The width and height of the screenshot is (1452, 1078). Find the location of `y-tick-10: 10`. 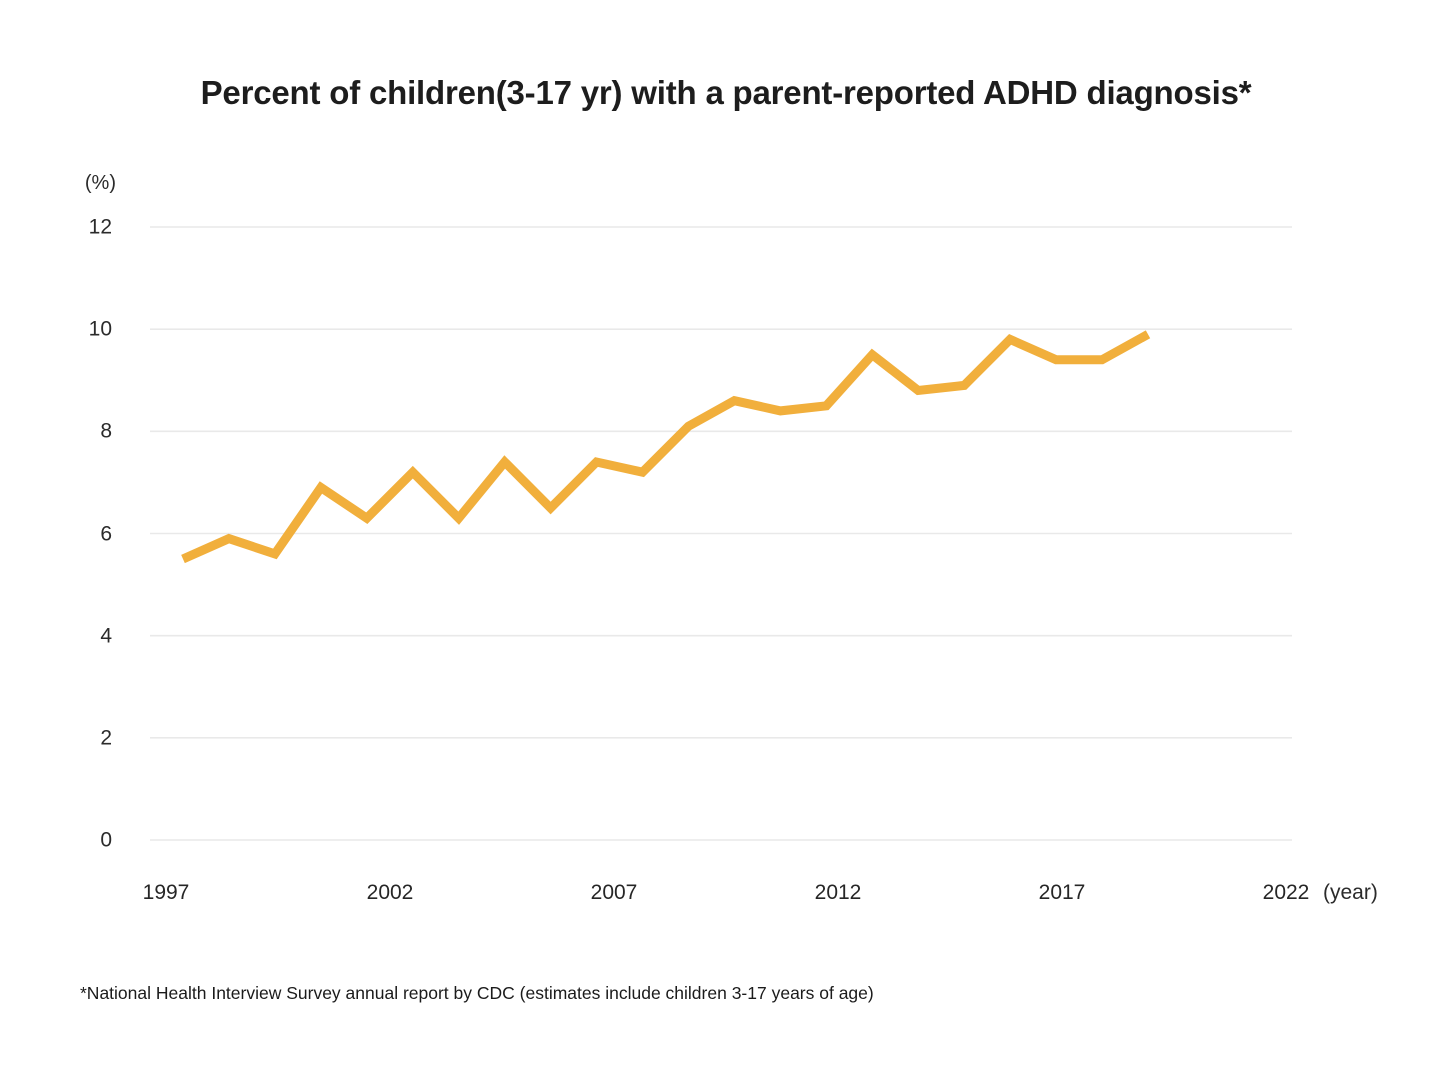

y-tick-10: 10 is located at coordinates (100, 329).